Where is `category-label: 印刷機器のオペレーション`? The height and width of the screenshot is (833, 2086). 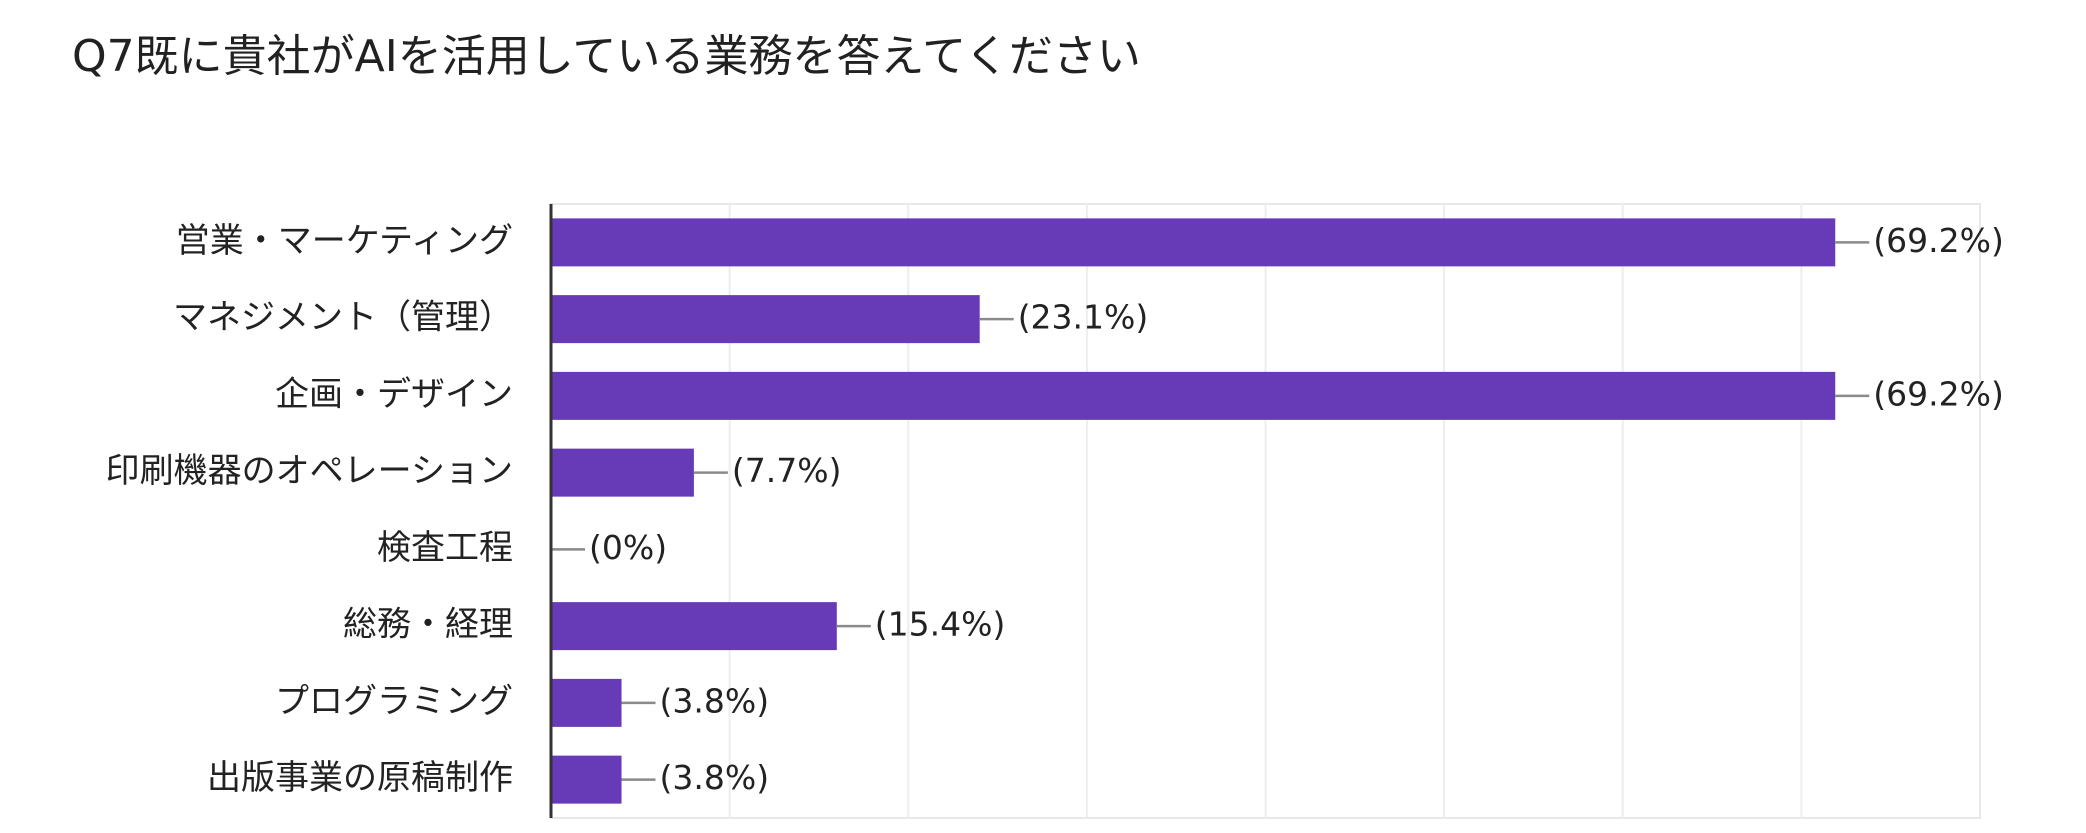 category-label: 印刷機器のオペレーション is located at coordinates (309, 471).